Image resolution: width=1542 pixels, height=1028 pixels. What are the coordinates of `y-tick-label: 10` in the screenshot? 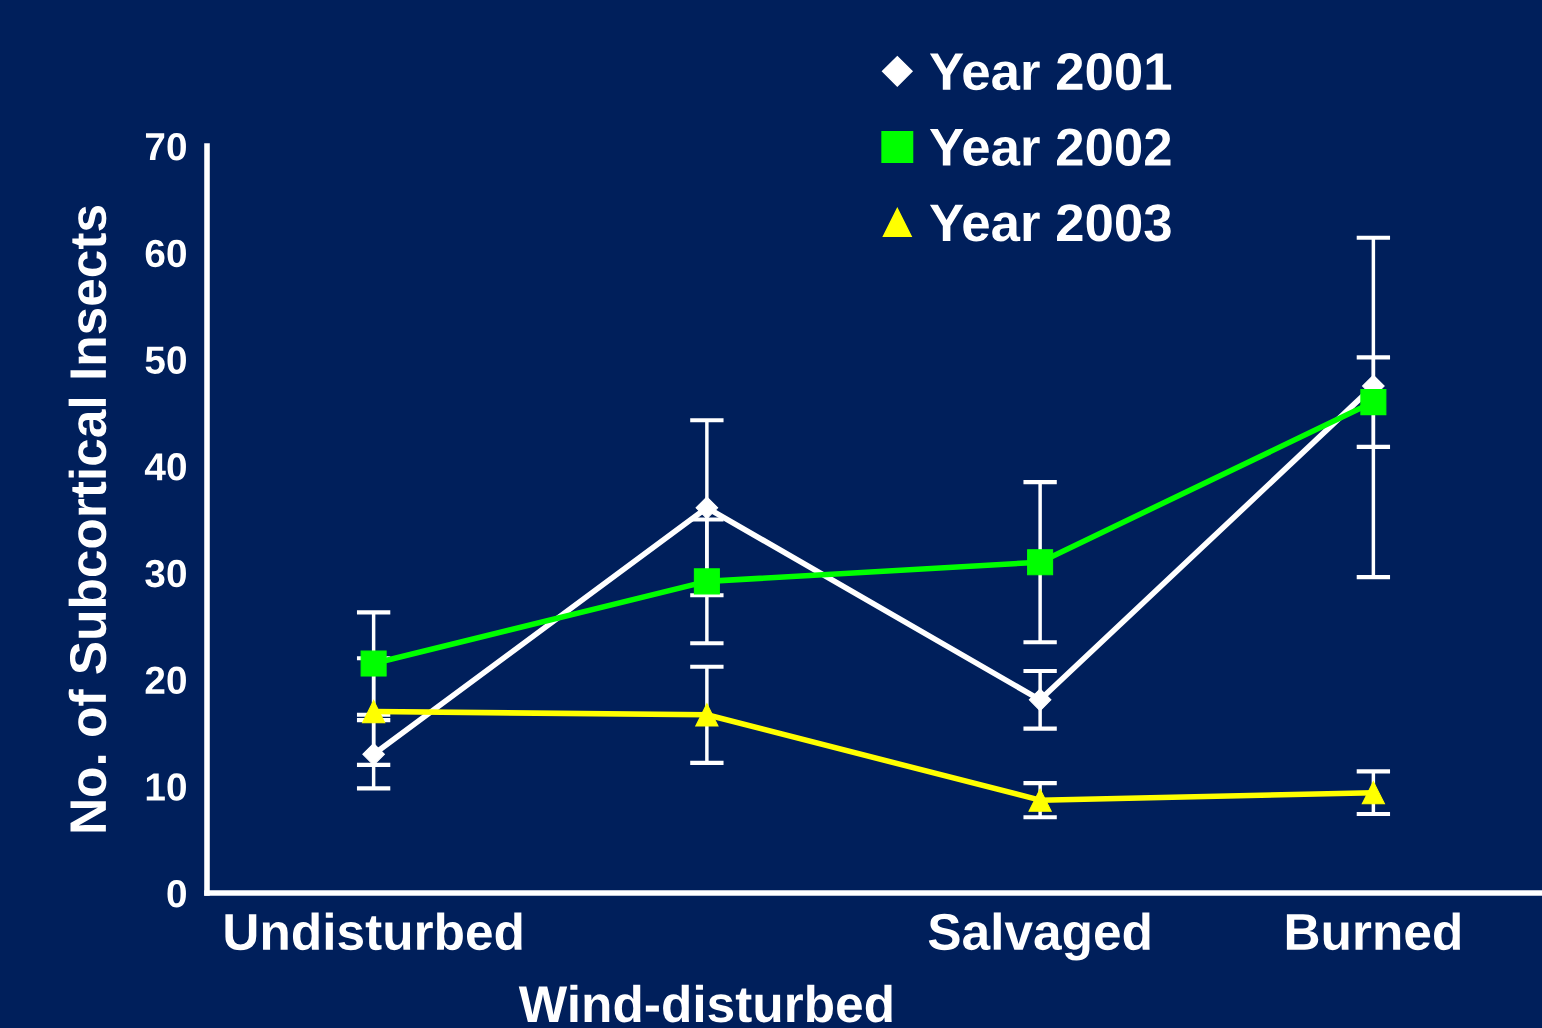 It's located at (166, 787).